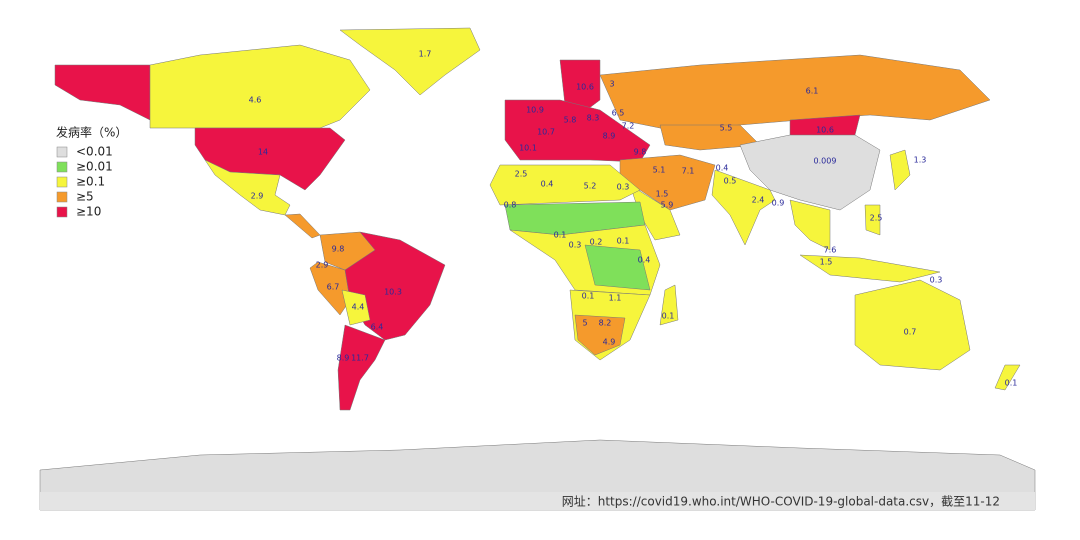  What do you see at coordinates (618, 113) in the screenshot?
I see `rate-label: 6.5` at bounding box center [618, 113].